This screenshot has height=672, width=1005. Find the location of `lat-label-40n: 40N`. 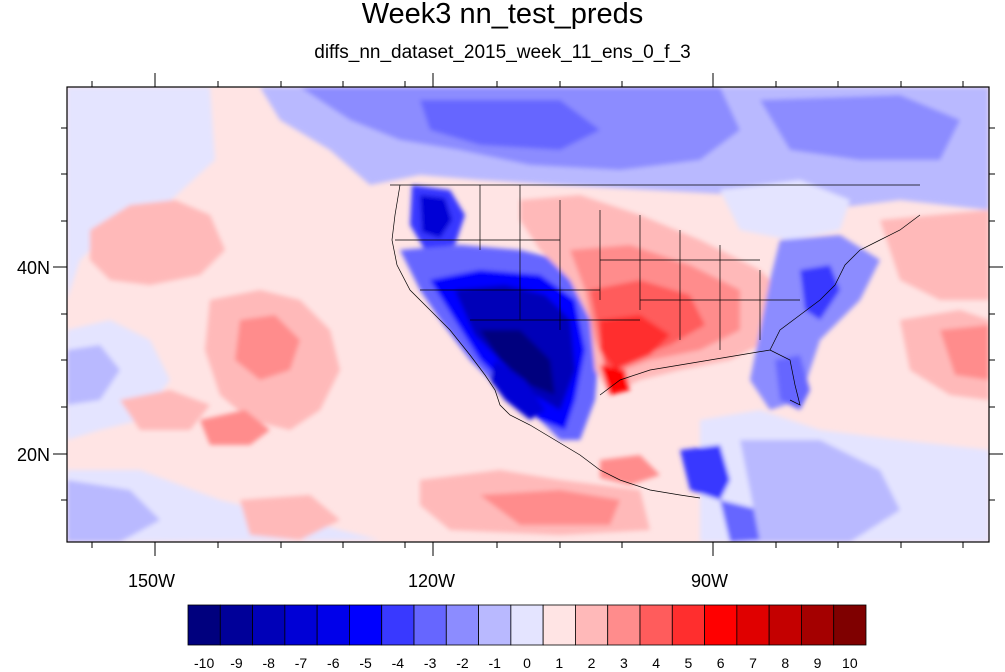

lat-label-40n: 40N is located at coordinates (33, 268).